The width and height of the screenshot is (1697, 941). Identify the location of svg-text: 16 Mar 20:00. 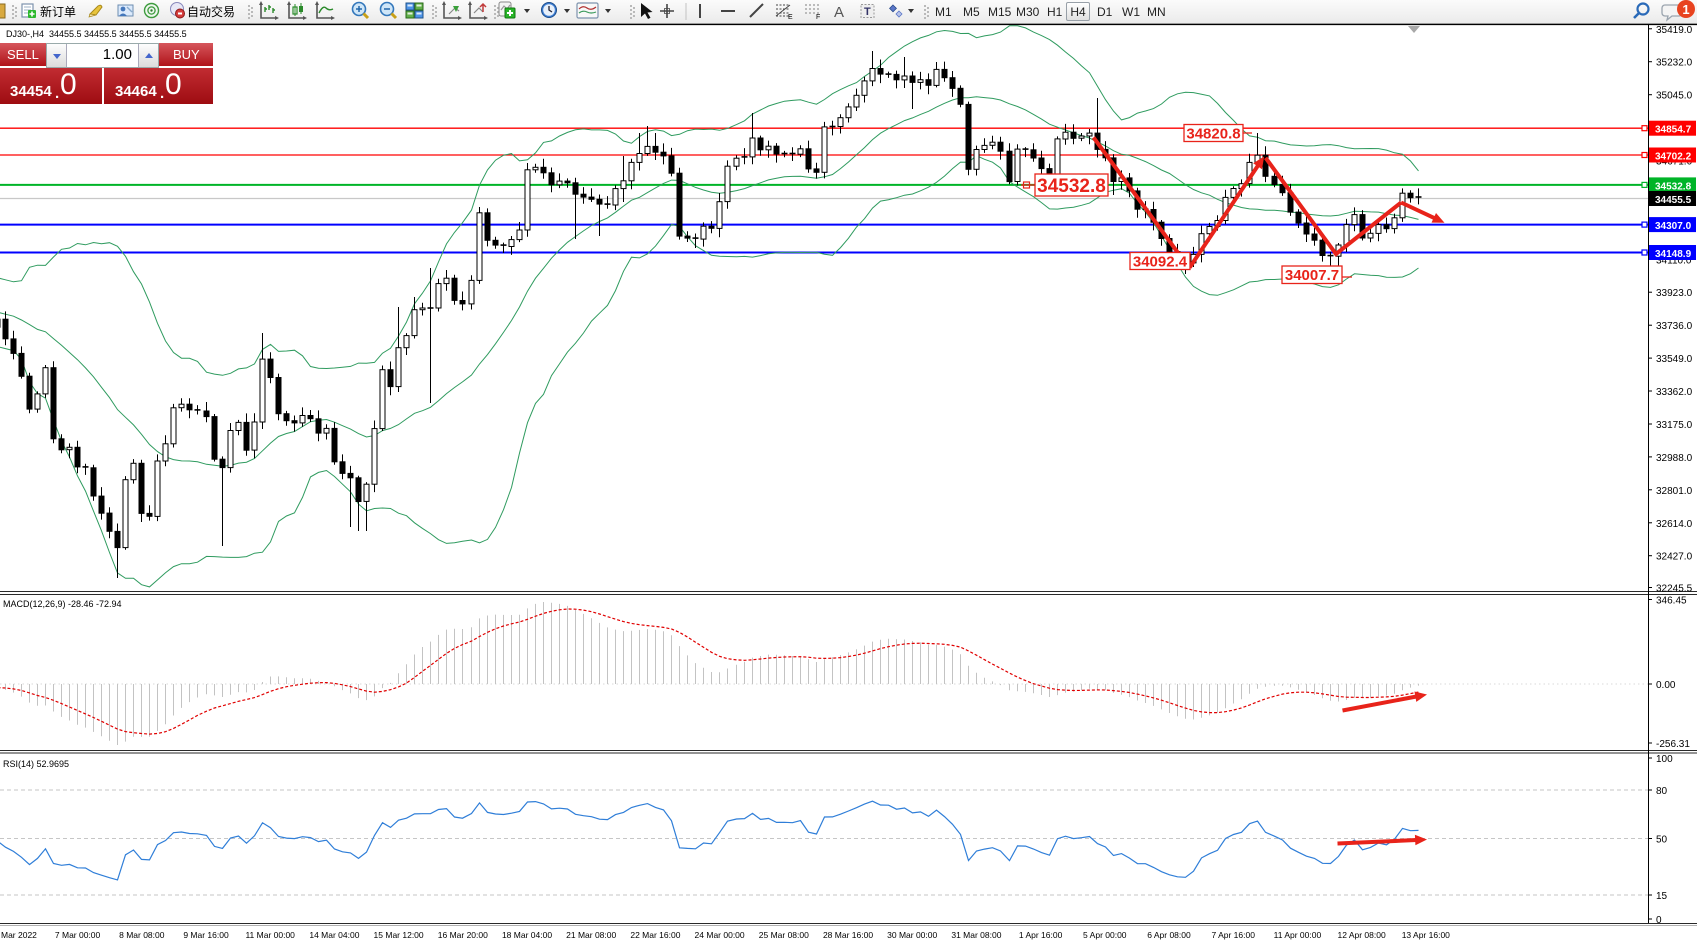
(463, 935).